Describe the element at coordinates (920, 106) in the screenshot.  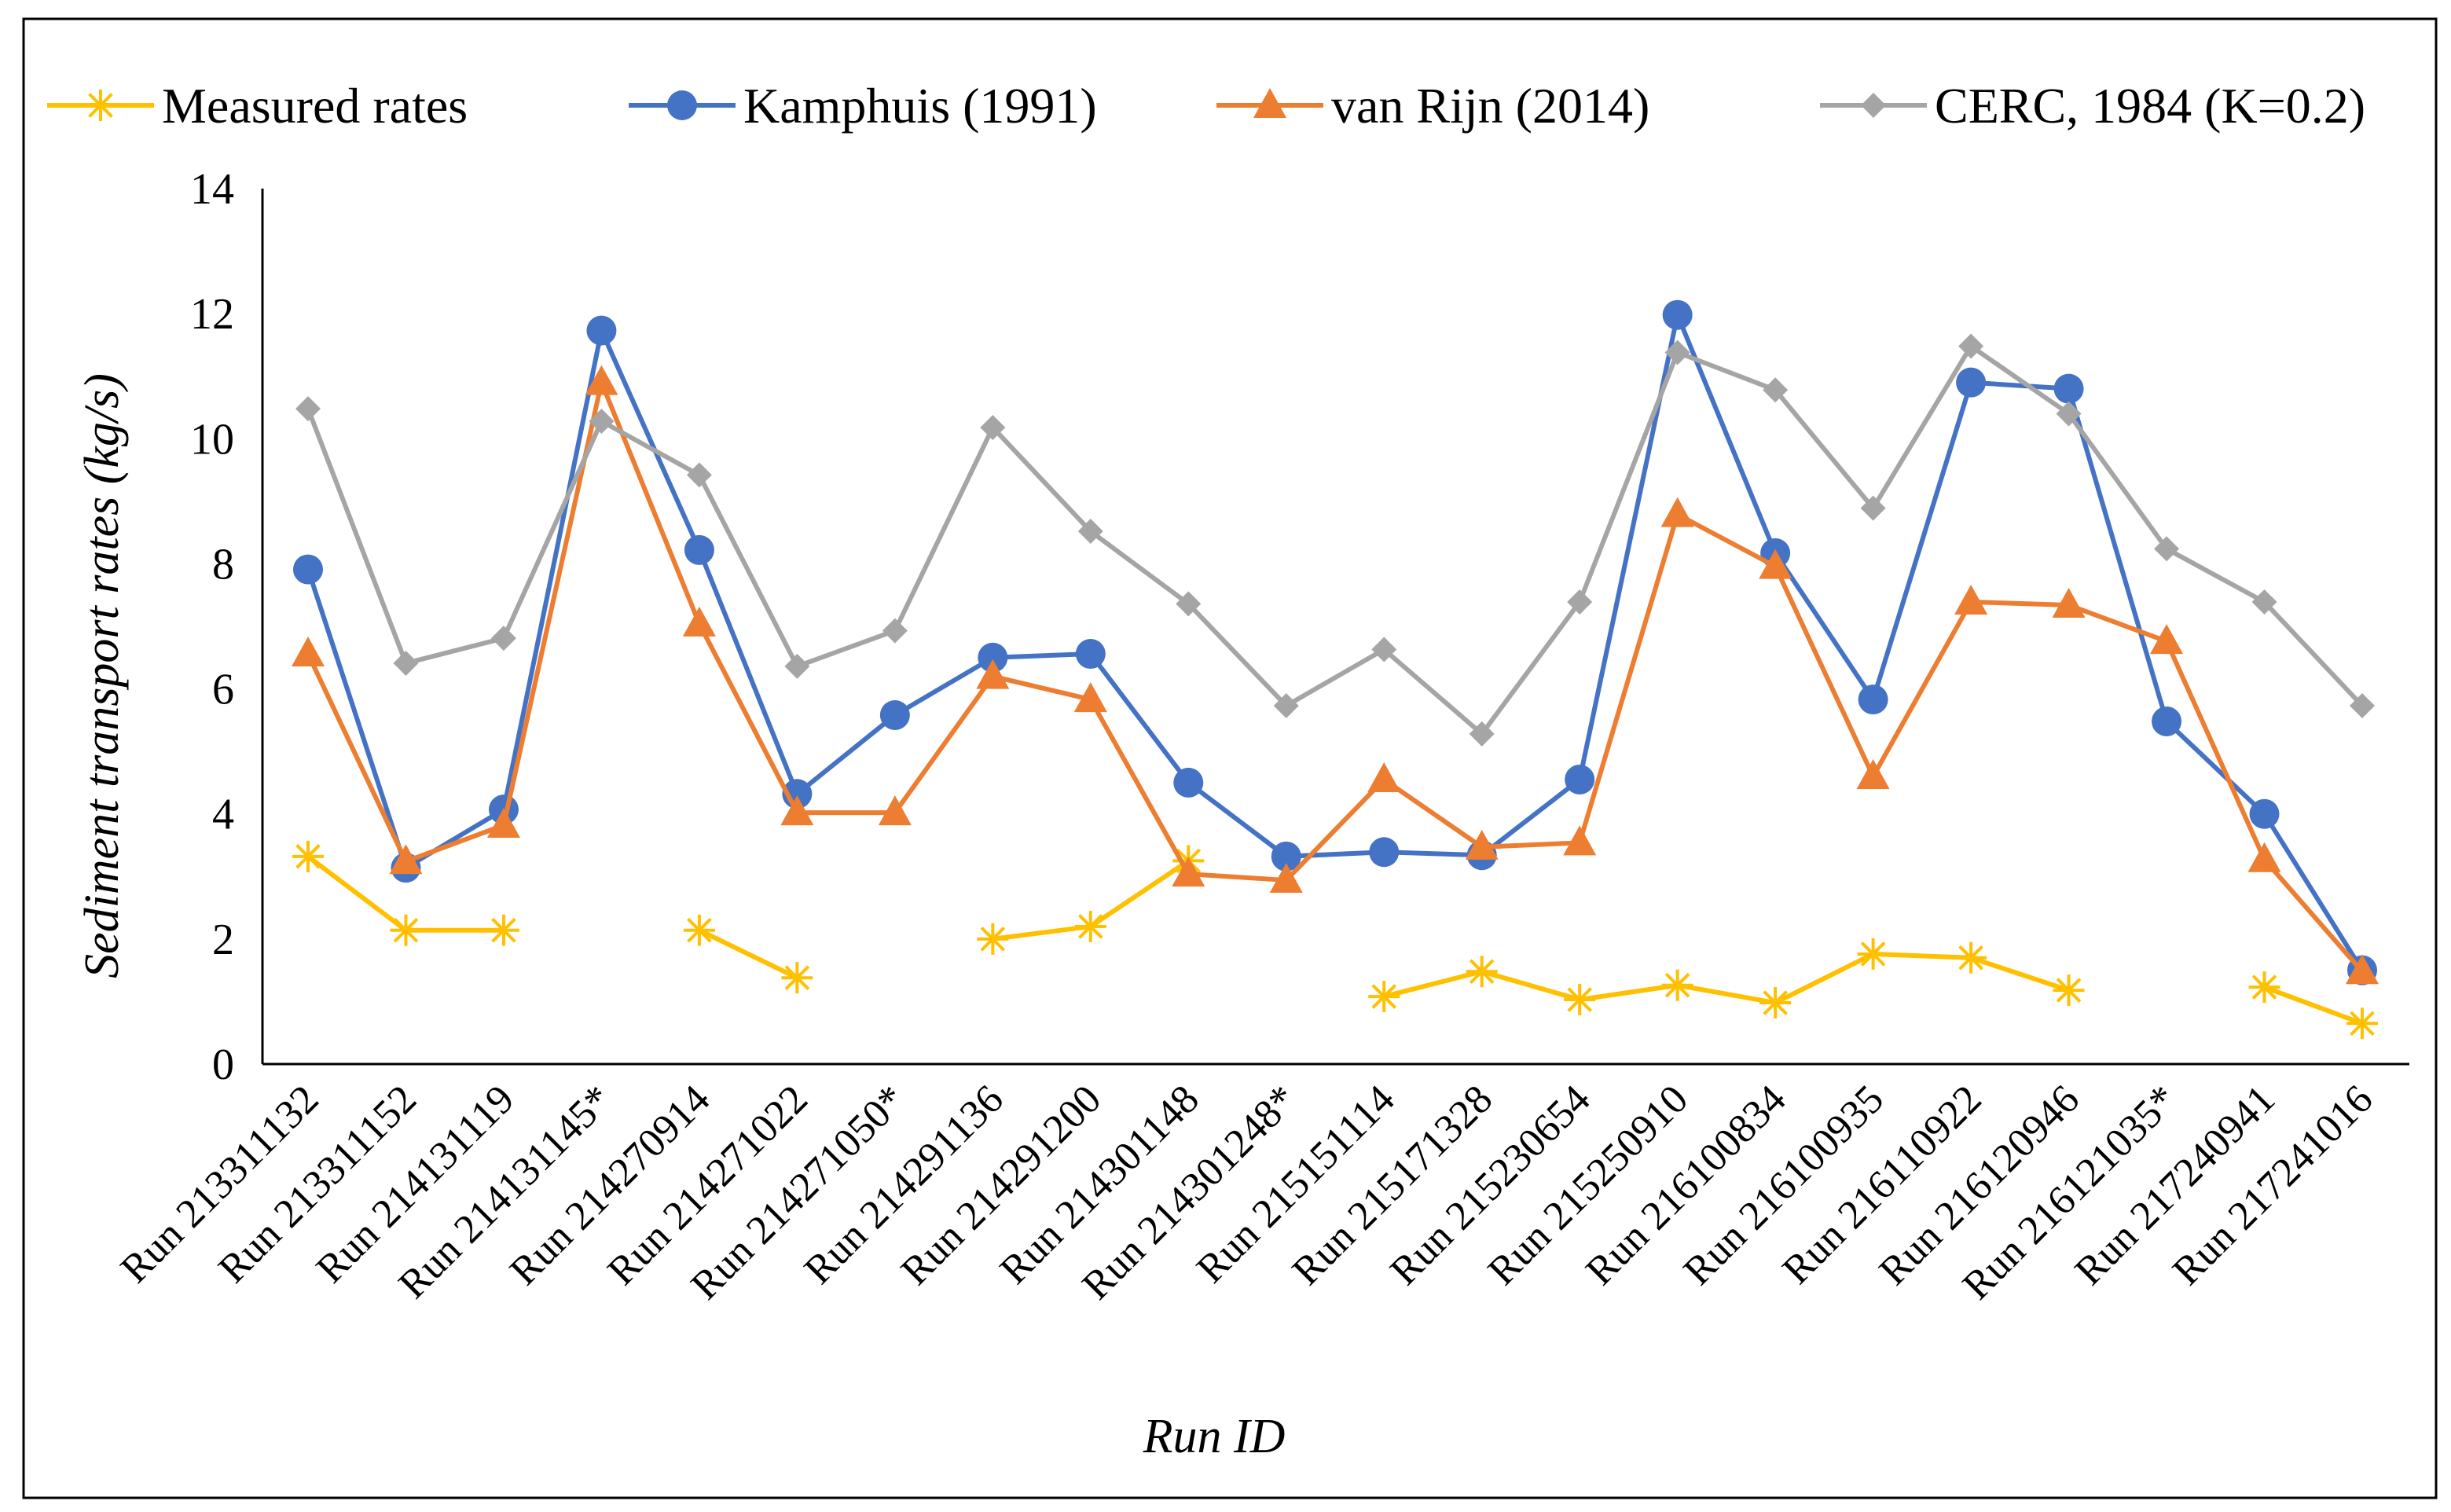
I see `legend-label: Kamphuis (1991)` at that location.